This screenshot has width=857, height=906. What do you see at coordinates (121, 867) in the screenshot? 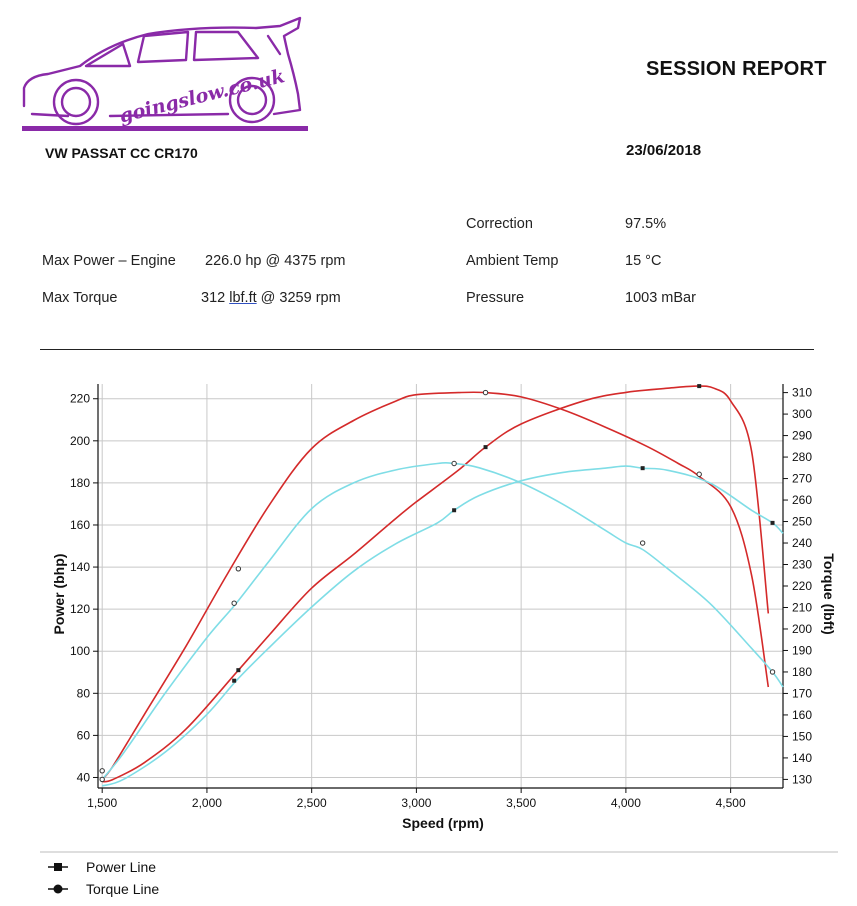
I see `legend-label: Power Line` at bounding box center [121, 867].